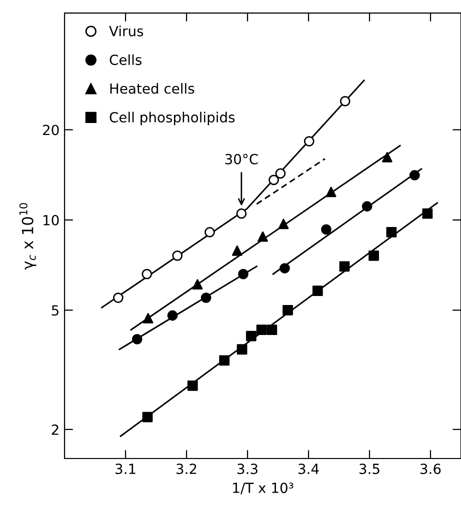 The width and height of the screenshot is (461, 524). What do you see at coordinates (126, 469) in the screenshot?
I see `x-tick-label: 3.1` at bounding box center [126, 469].